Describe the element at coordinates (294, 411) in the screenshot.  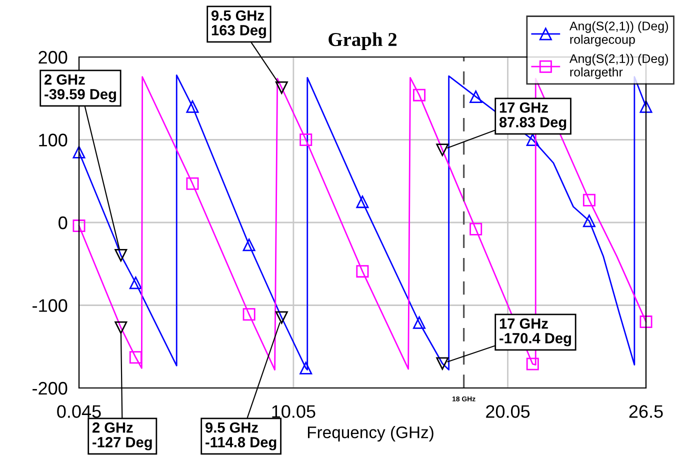
I see `x-tick-label: 10.05` at that location.